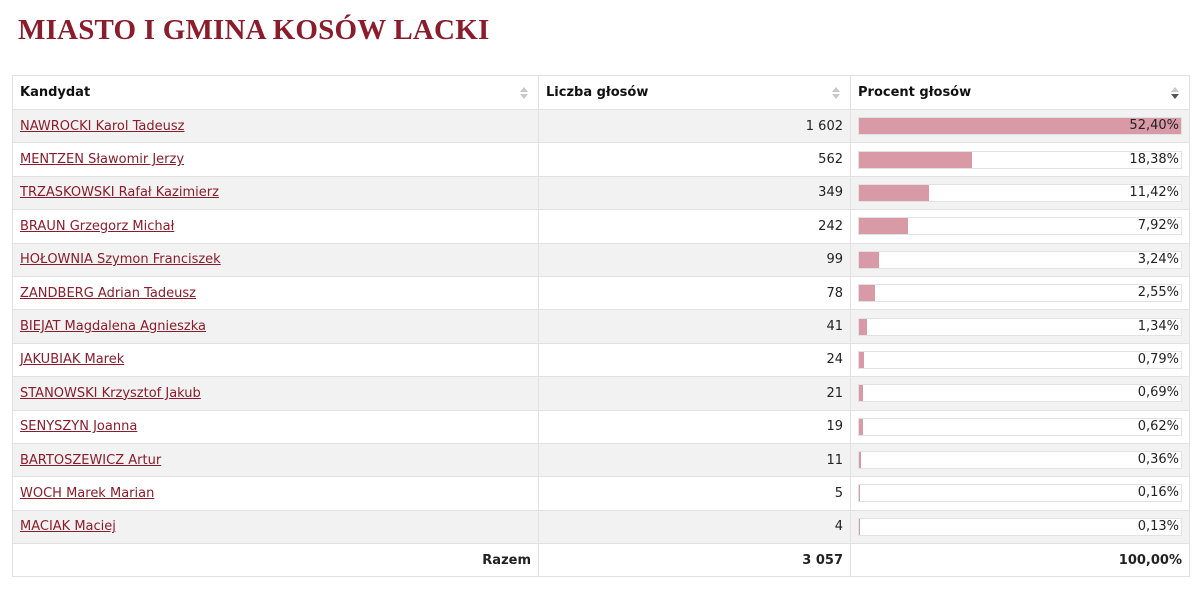 The height and width of the screenshot is (612, 1200). Describe the element at coordinates (275, 560) in the screenshot. I see `total-label: Razem` at that location.